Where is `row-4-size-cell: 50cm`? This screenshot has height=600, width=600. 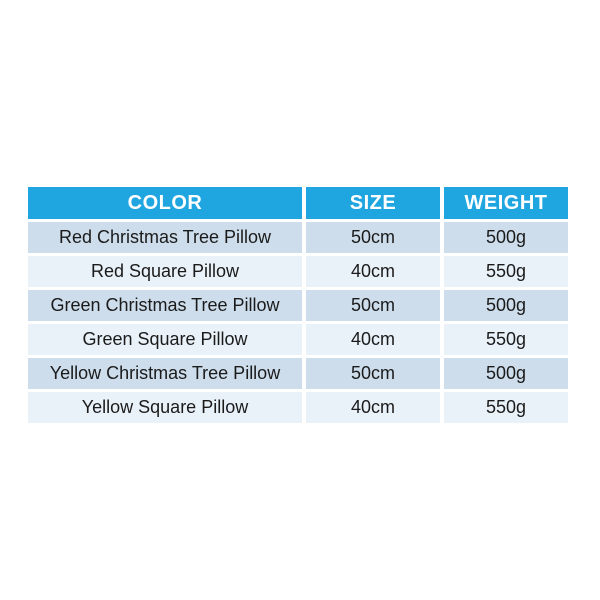 row-4-size-cell: 50cm is located at coordinates (373, 373).